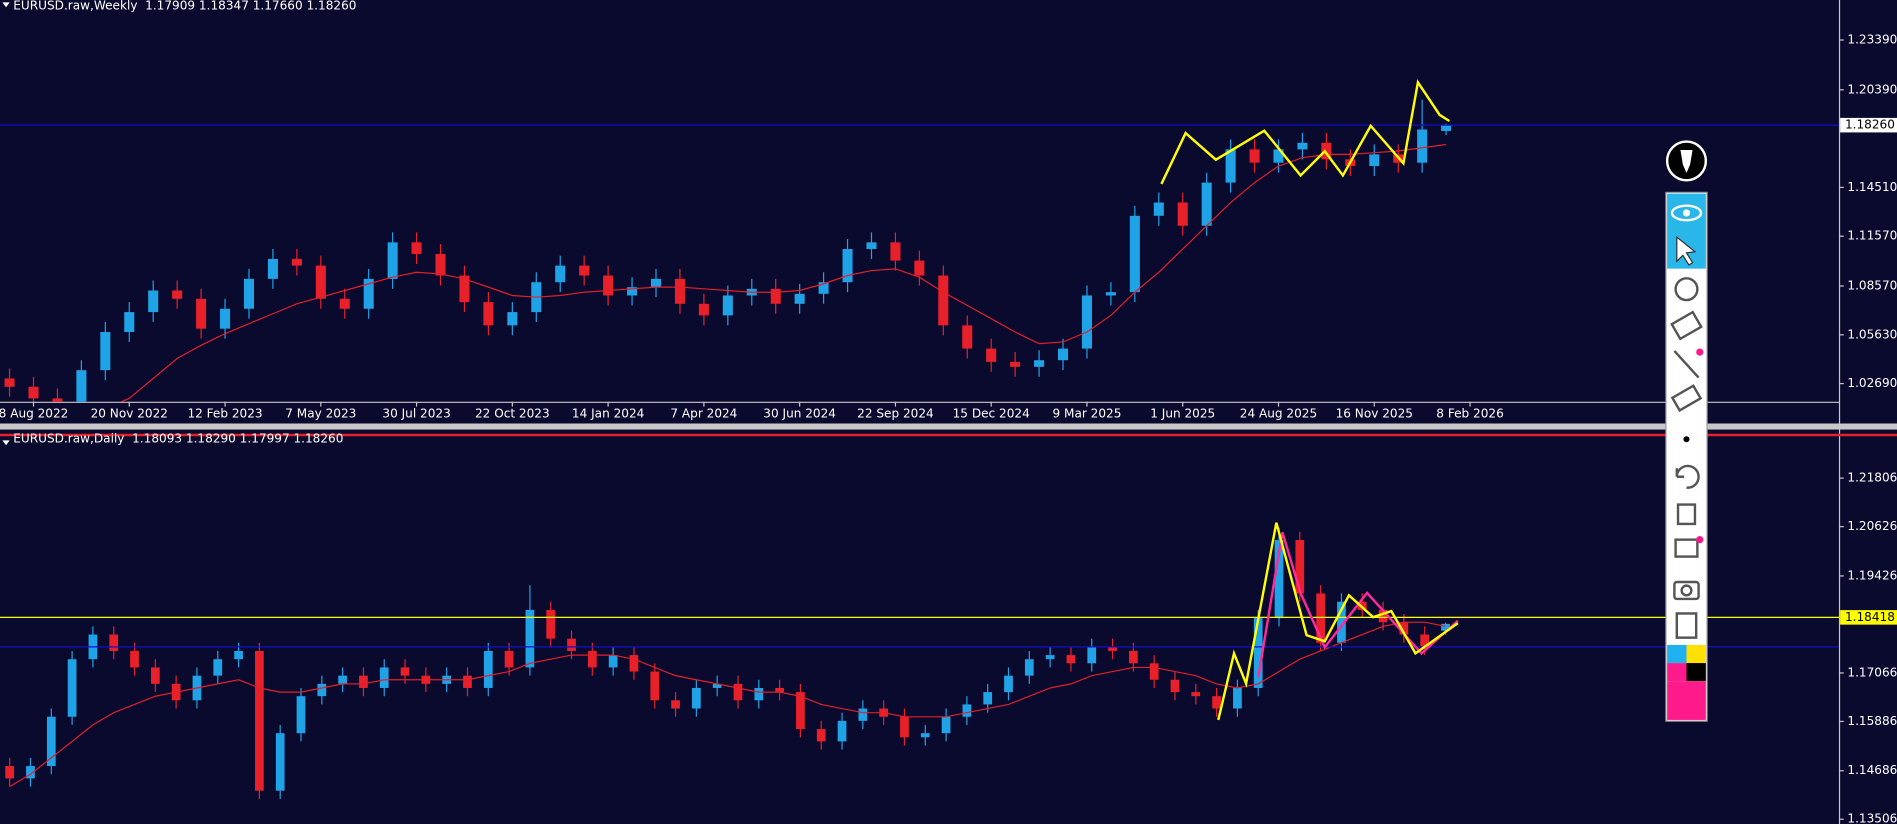 The image size is (1897, 824). I want to click on x-tick-label: 7 Apr 2024, so click(703, 413).